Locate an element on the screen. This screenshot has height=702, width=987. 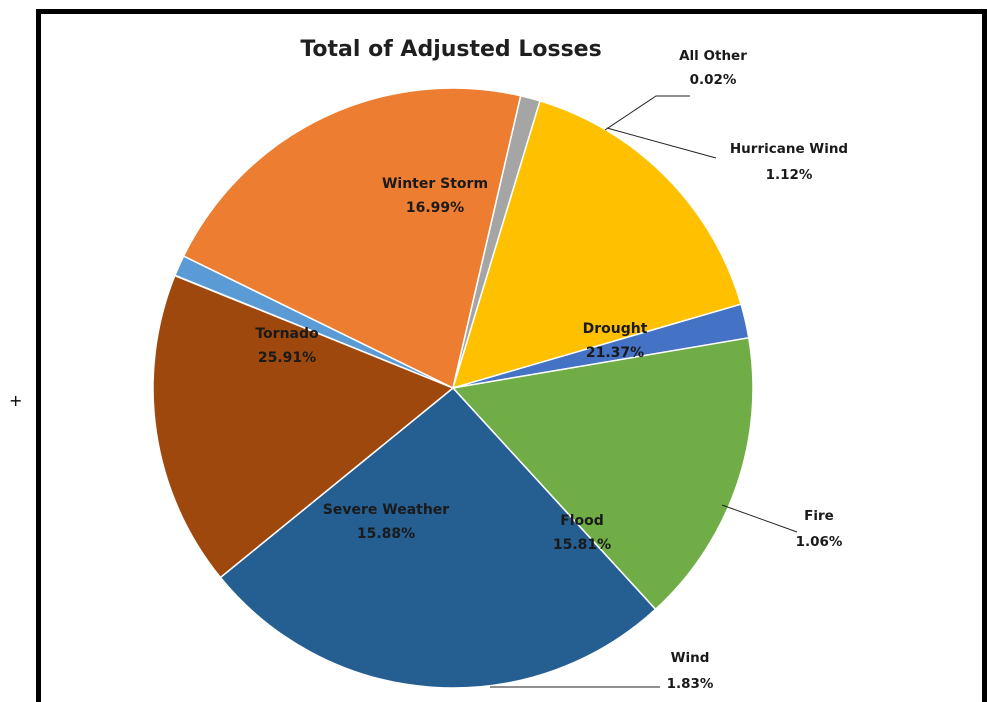
label-value-severe-weather: 15.88% is located at coordinates (386, 534).